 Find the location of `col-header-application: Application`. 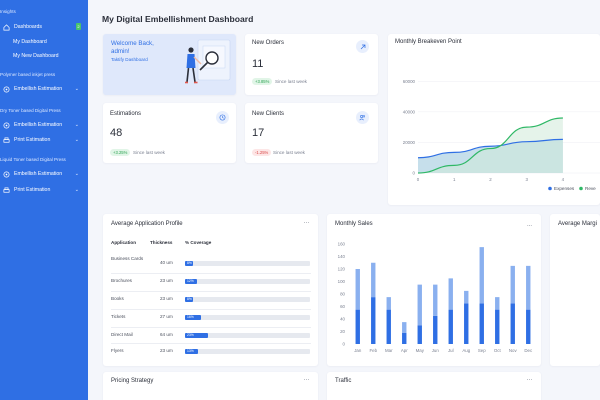

col-header-application: Application is located at coordinates (124, 242).